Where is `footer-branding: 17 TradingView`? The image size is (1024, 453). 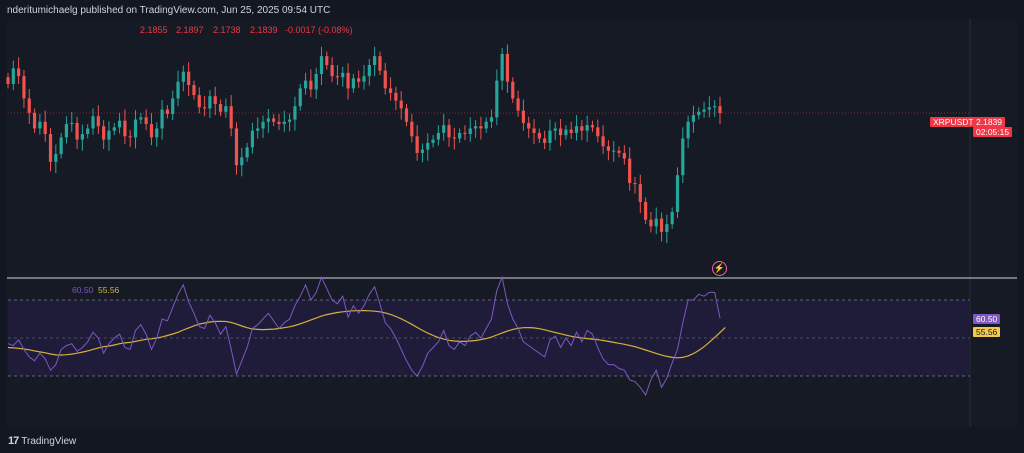
footer-branding: 17 TradingView is located at coordinates (42, 441).